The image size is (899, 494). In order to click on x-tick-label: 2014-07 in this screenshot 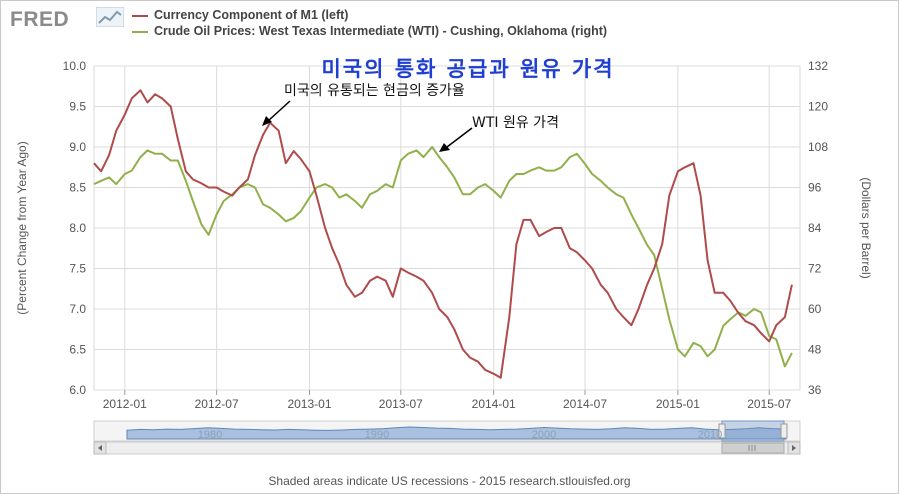, I will do `click(585, 404)`.